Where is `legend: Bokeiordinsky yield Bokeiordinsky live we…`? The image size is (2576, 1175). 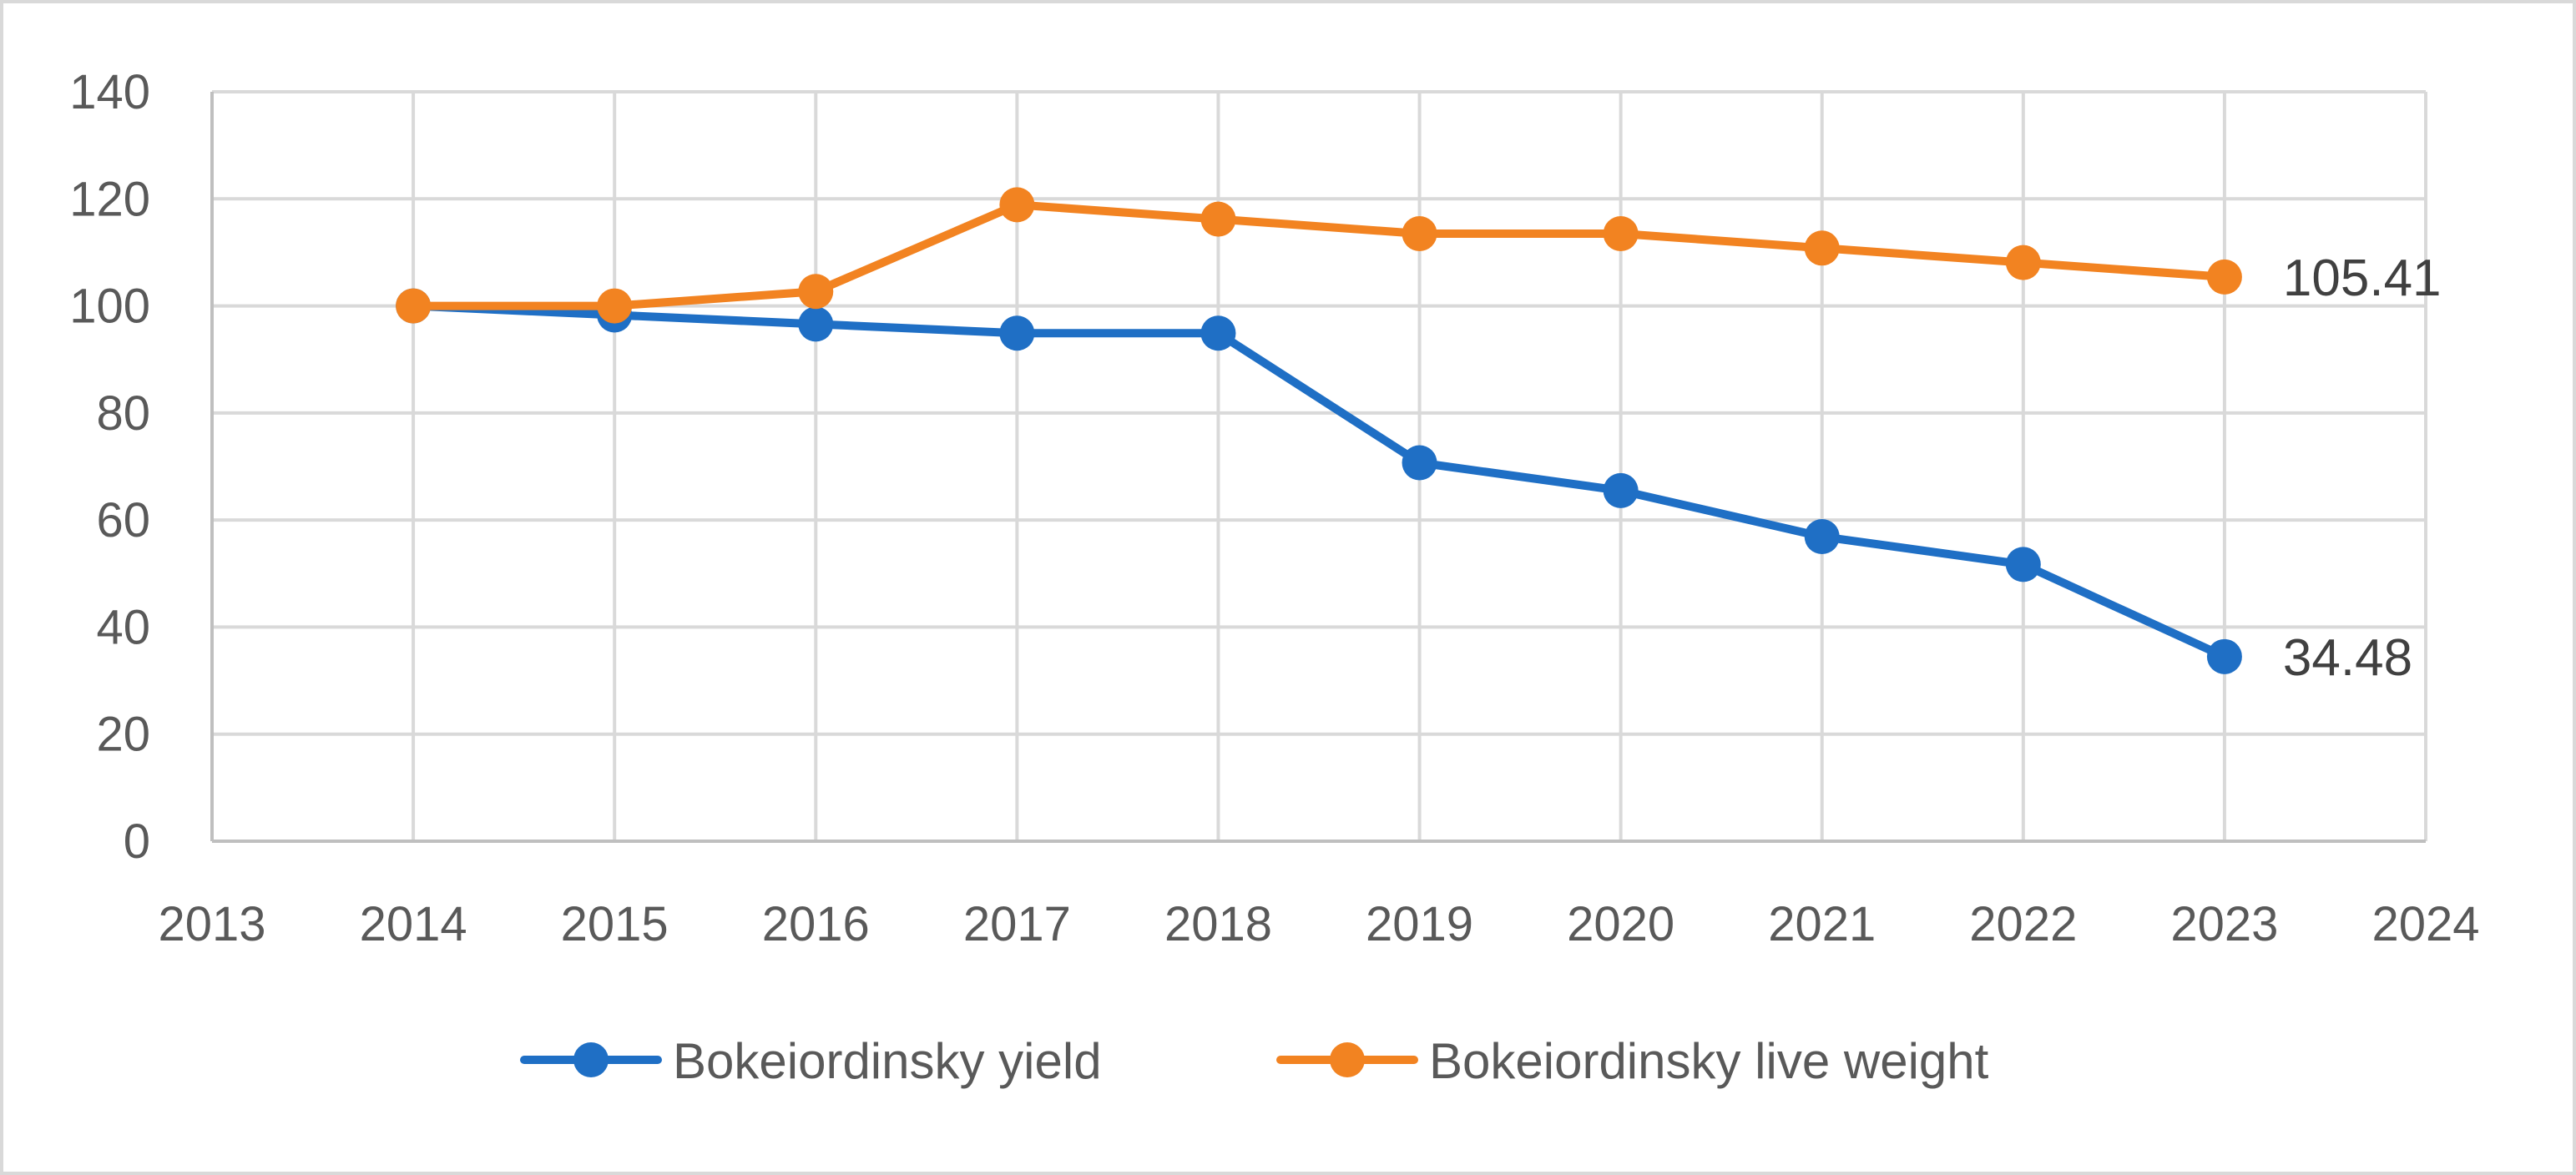
legend: Bokeiordinsky yield Bokeiordinsky live we… is located at coordinates (1254, 1061).